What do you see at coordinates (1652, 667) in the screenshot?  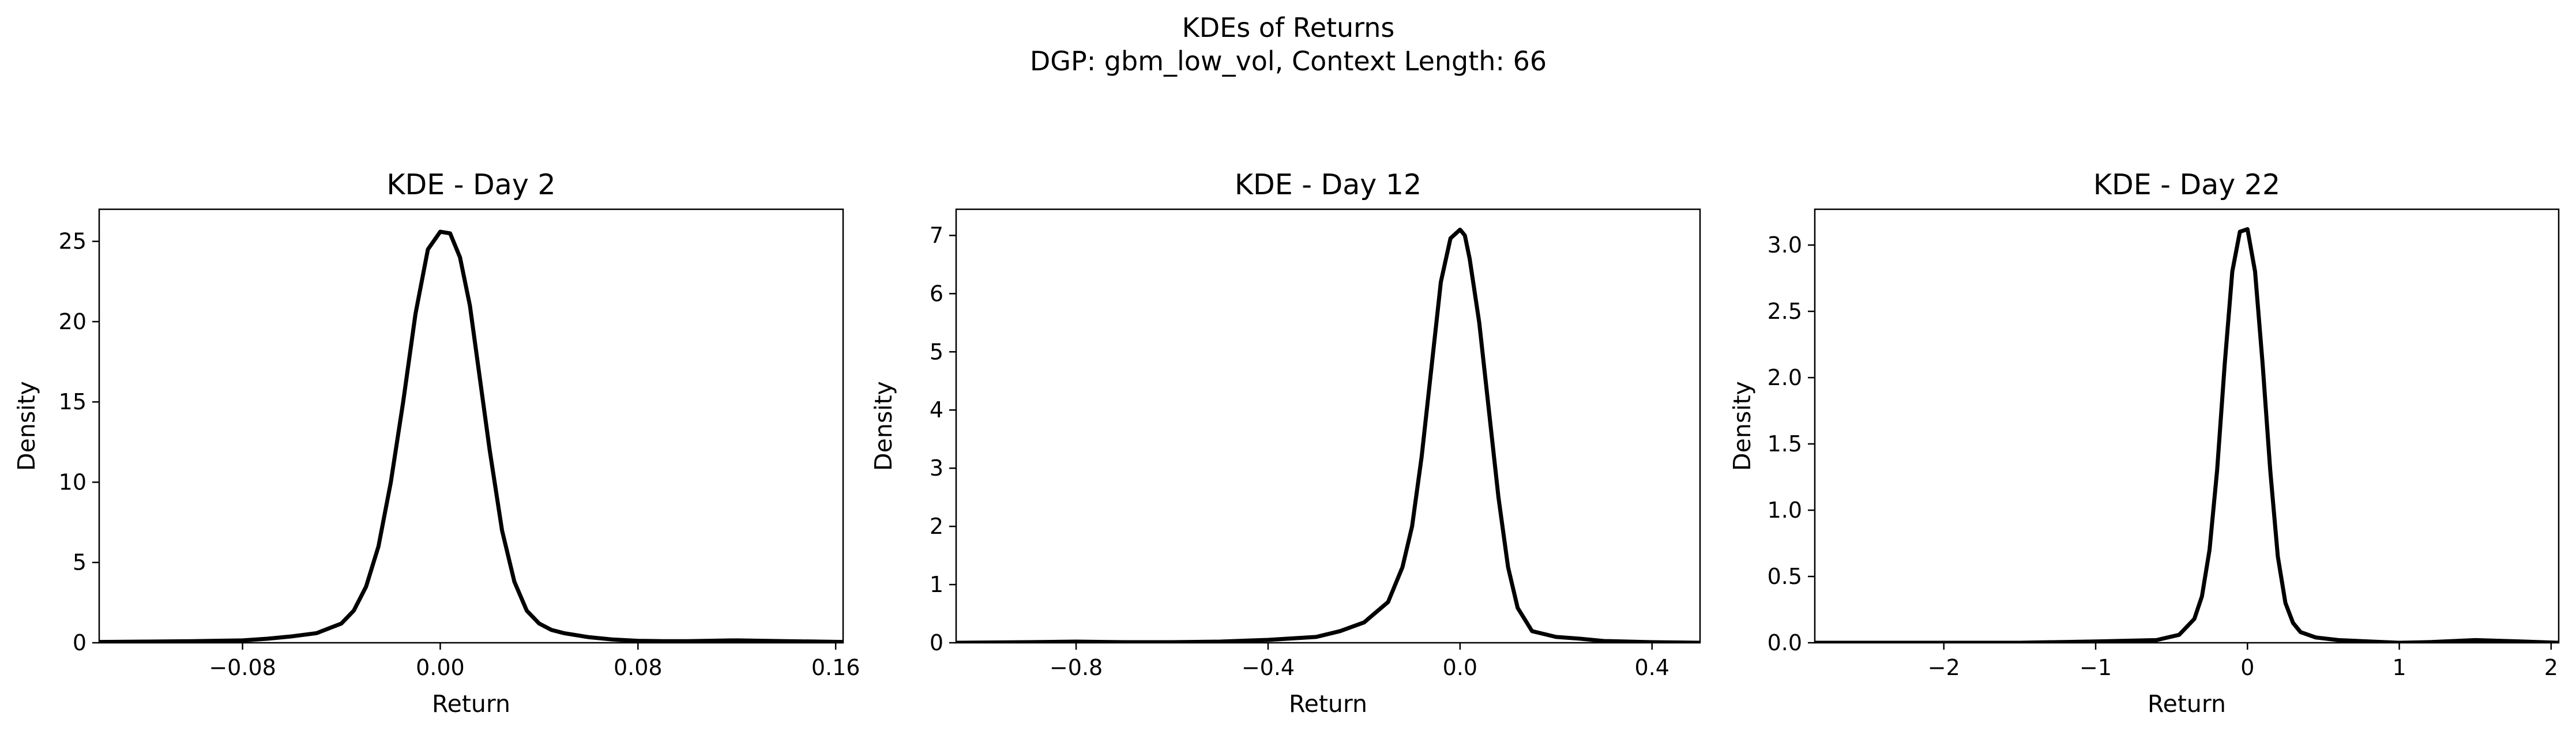 I see `x-tick-label: 0.4` at bounding box center [1652, 667].